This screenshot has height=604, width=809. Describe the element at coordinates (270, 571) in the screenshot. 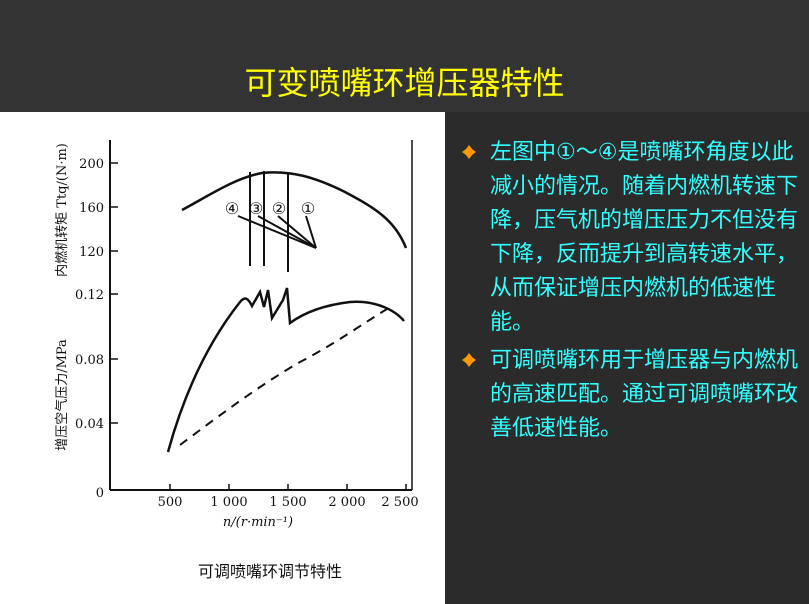

I see `figure-caption: 可调喷嘴环调节特性` at that location.